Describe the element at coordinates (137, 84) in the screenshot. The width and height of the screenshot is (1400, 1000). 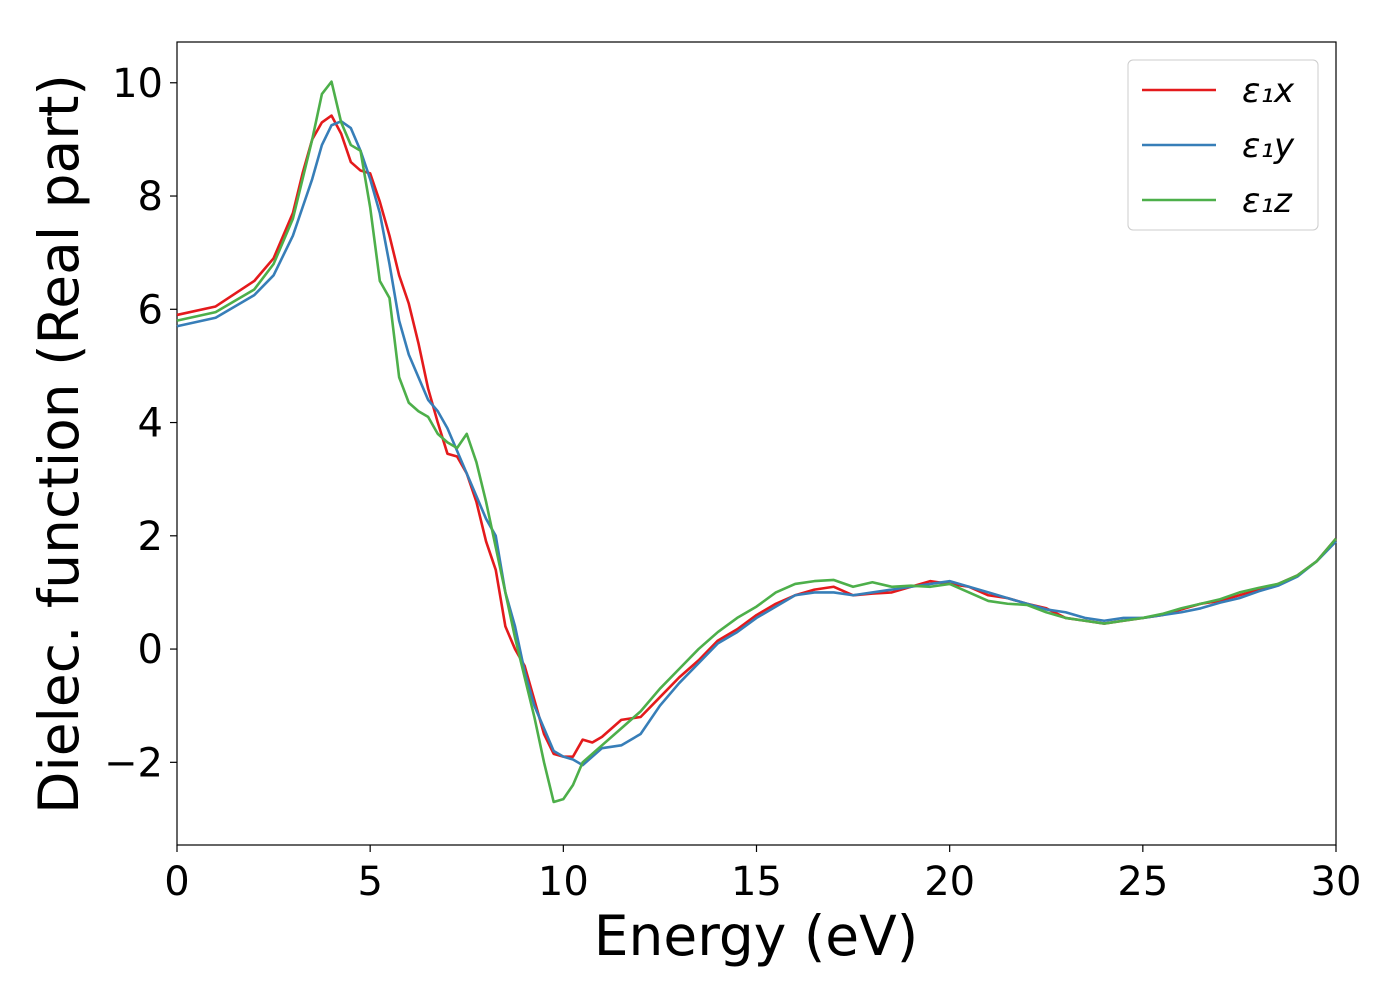
I see `y-tick-label: 10` at that location.